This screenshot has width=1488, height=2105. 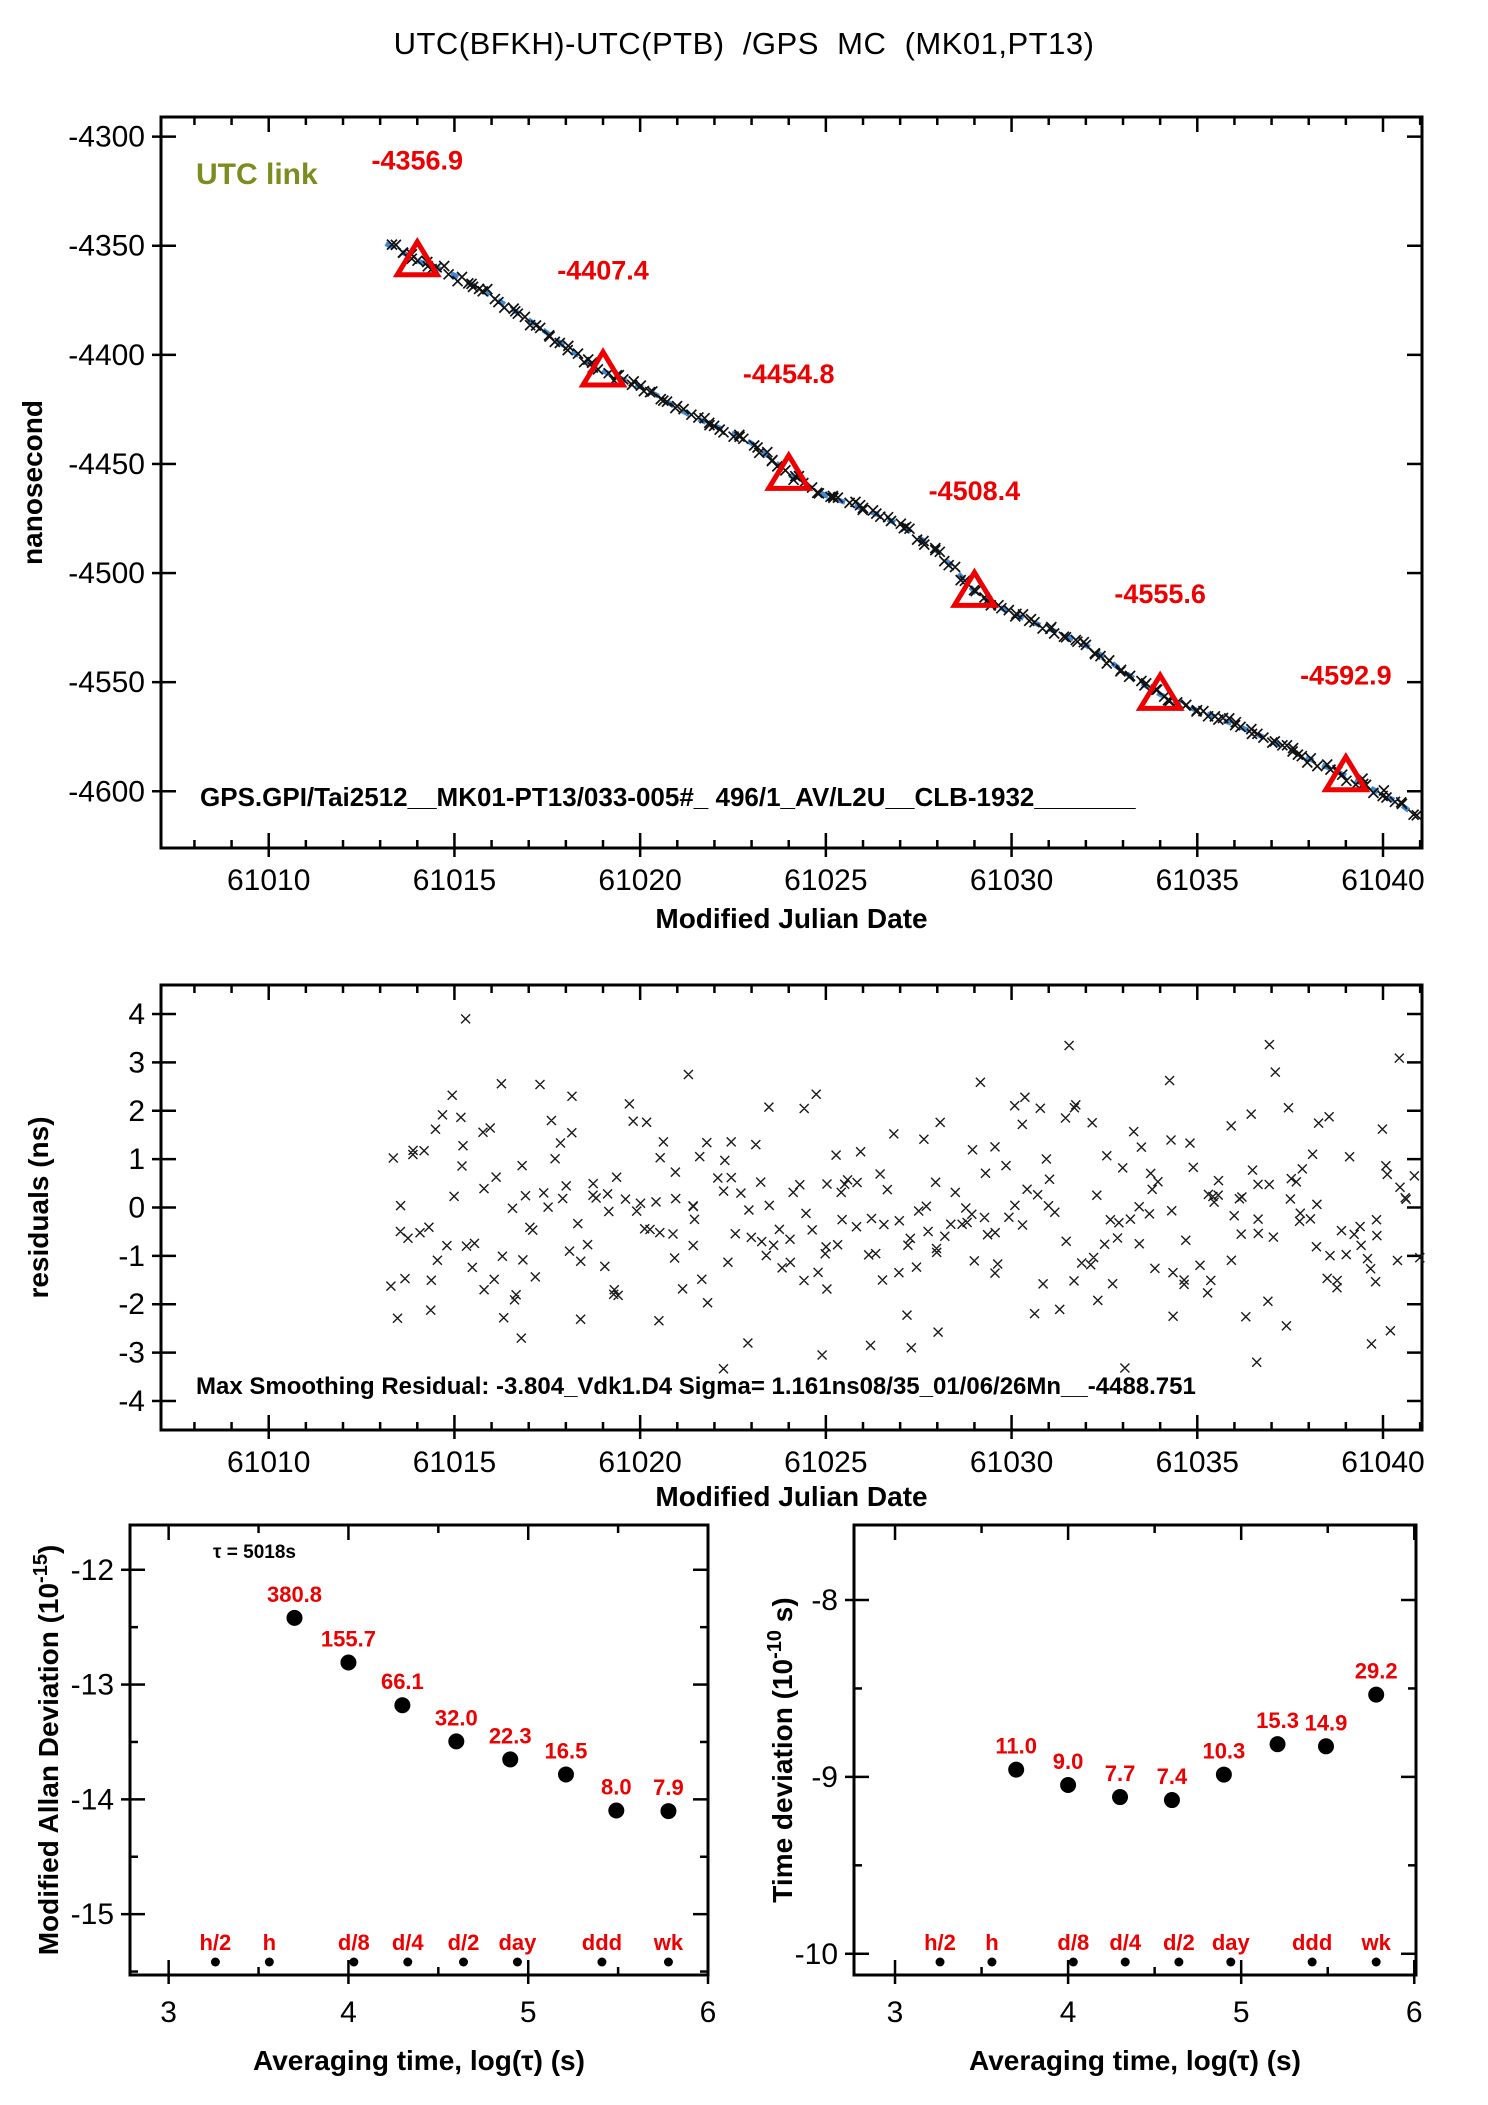 What do you see at coordinates (1160, 594) in the screenshot?
I see `triangle-value-label: -4555.6` at bounding box center [1160, 594].